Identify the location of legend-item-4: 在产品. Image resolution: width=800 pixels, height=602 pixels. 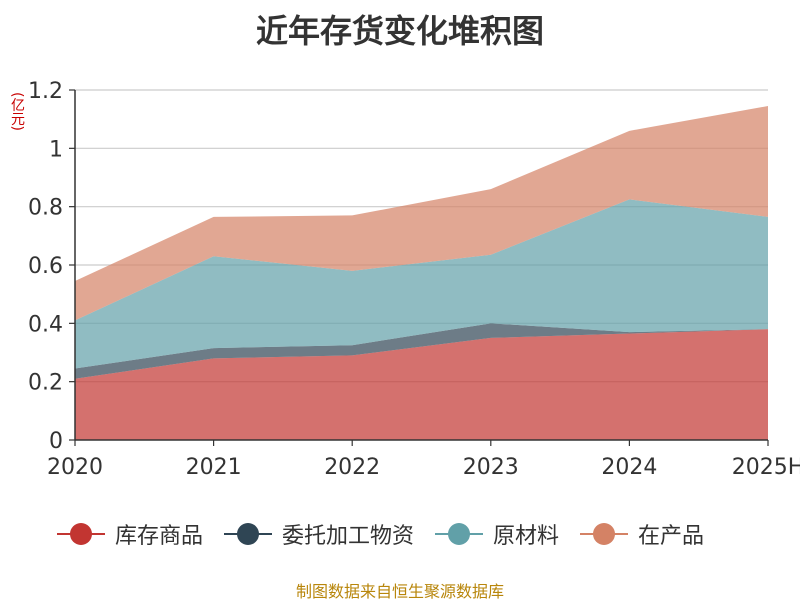
(642, 534).